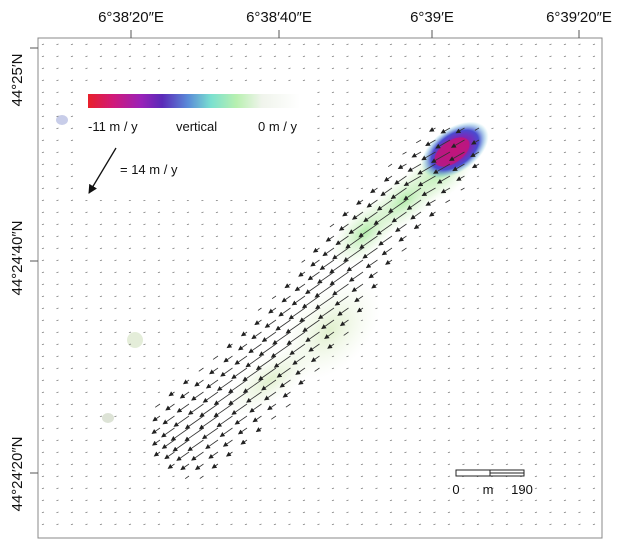 The image size is (625, 540). What do you see at coordinates (17, 473) in the screenshot?
I see `lat-tick-label: 44°24′20″N` at bounding box center [17, 473].